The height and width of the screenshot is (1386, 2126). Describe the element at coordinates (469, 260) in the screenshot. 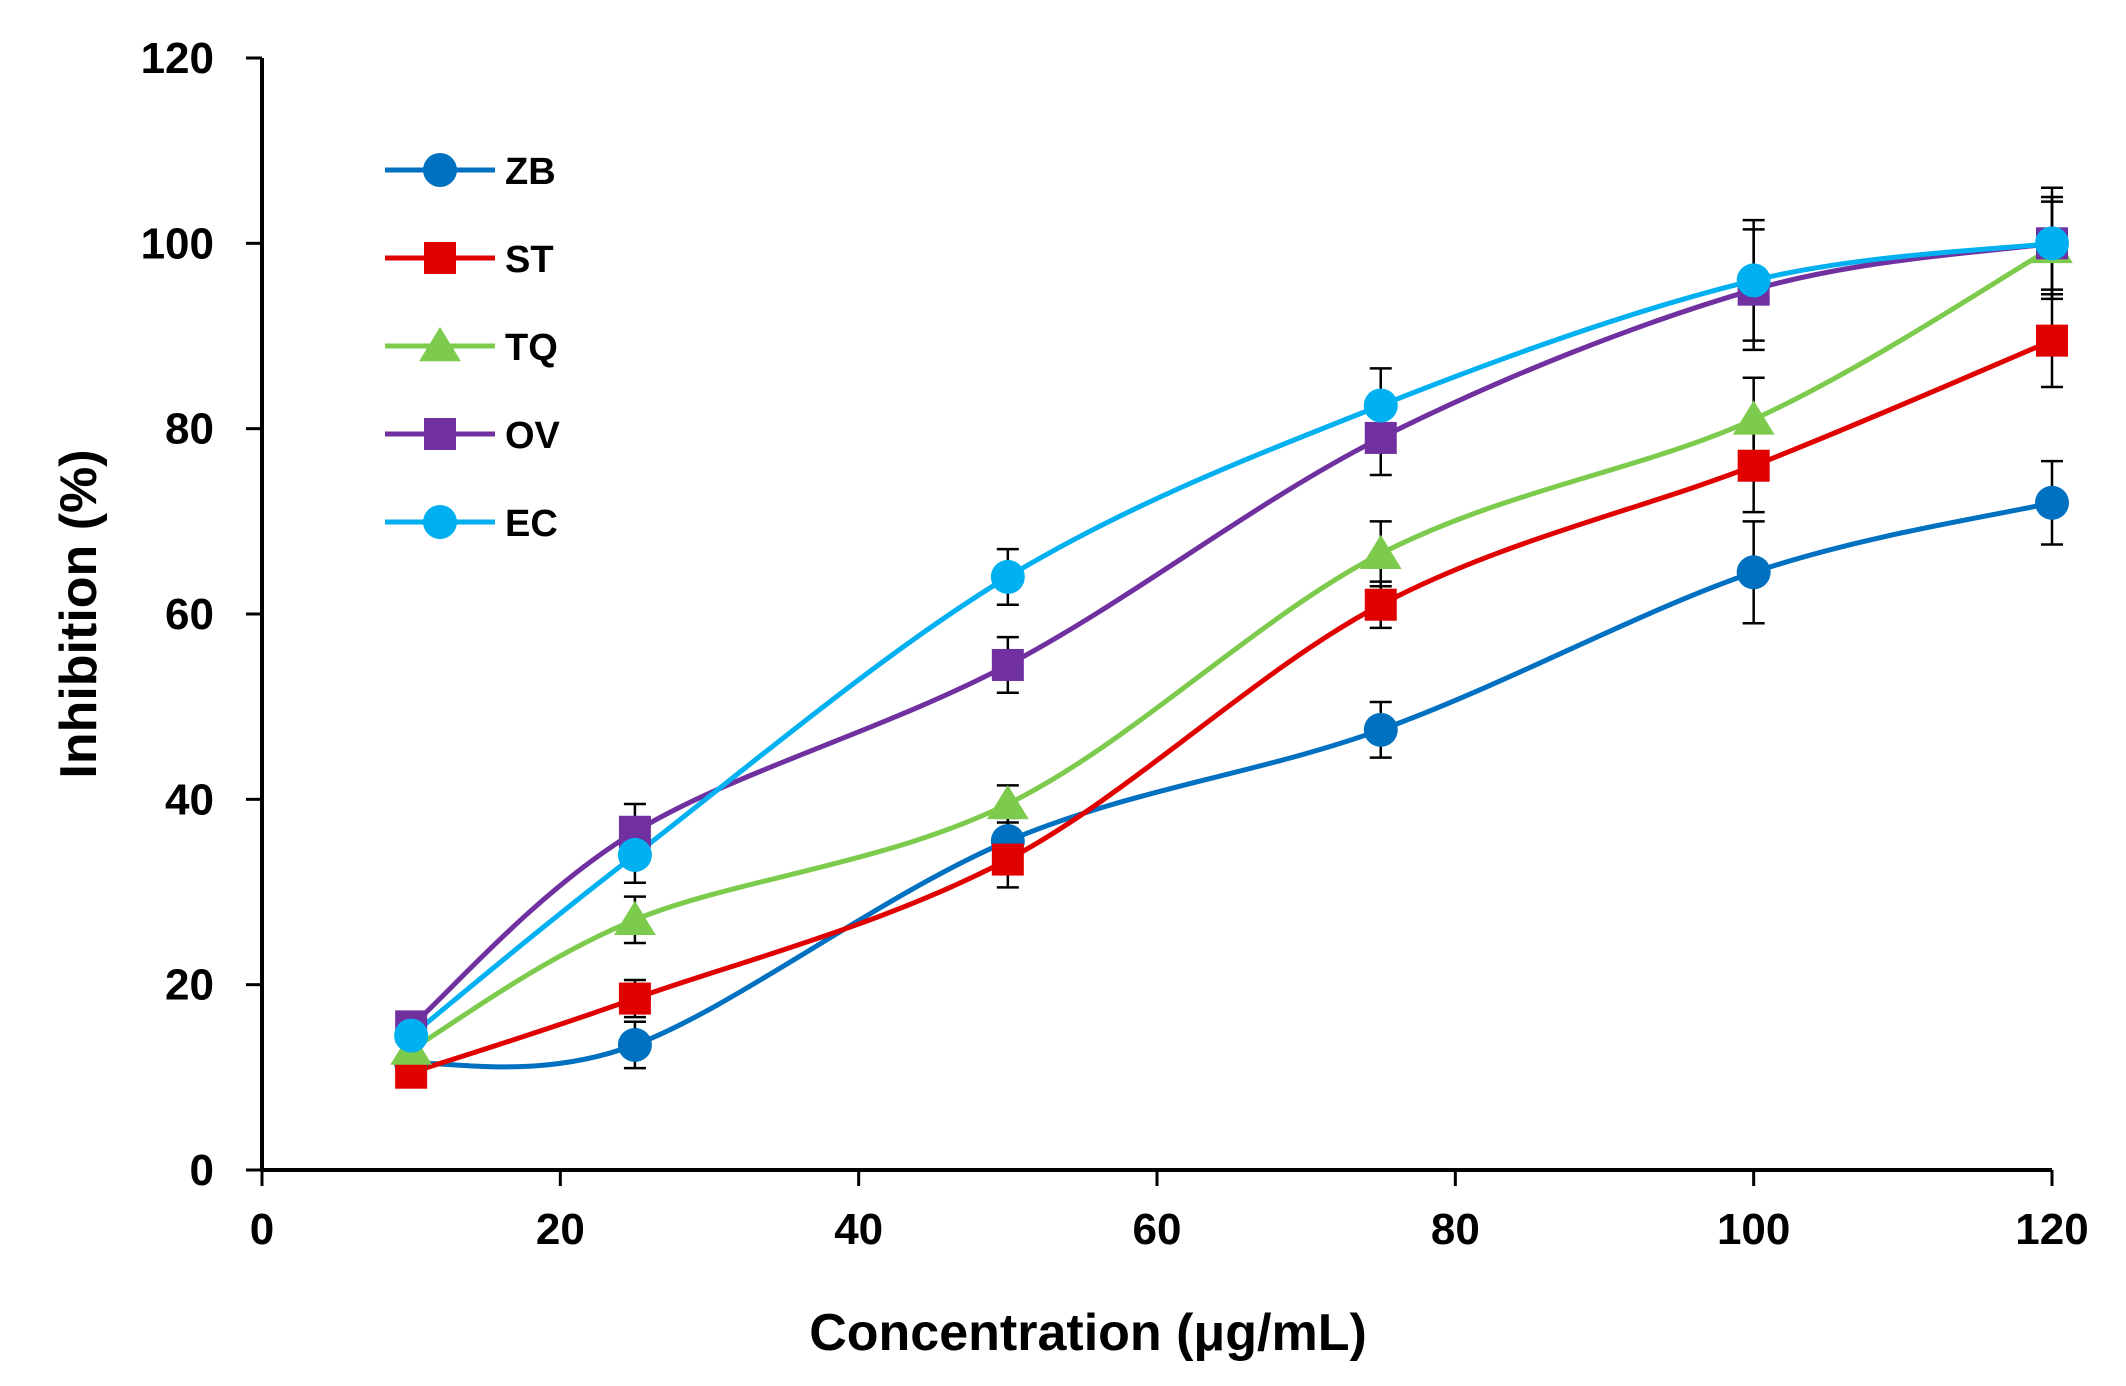

I see `legend-item-st: ST` at that location.